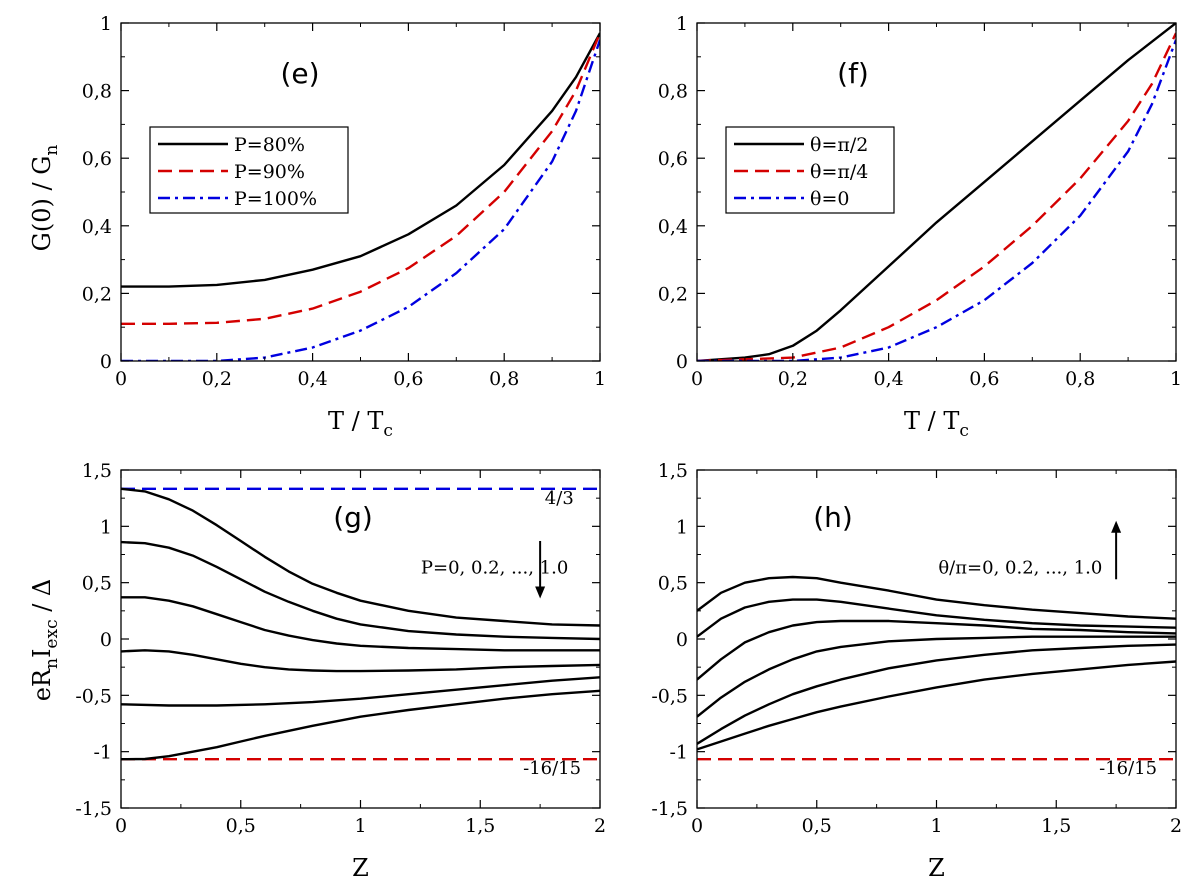  What do you see at coordinates (494, 568) in the screenshot?
I see `annotation: P=0, 0.2, ..., 1.0` at bounding box center [494, 568].